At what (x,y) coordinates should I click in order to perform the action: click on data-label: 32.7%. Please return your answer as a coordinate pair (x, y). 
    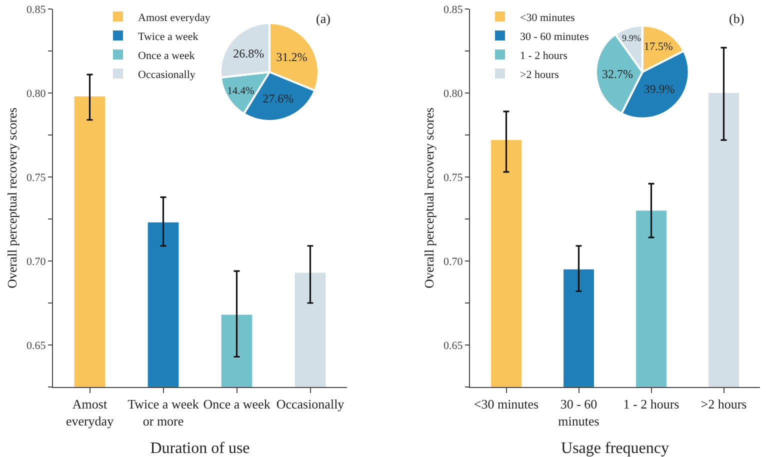
    Looking at the image, I should click on (617, 73).